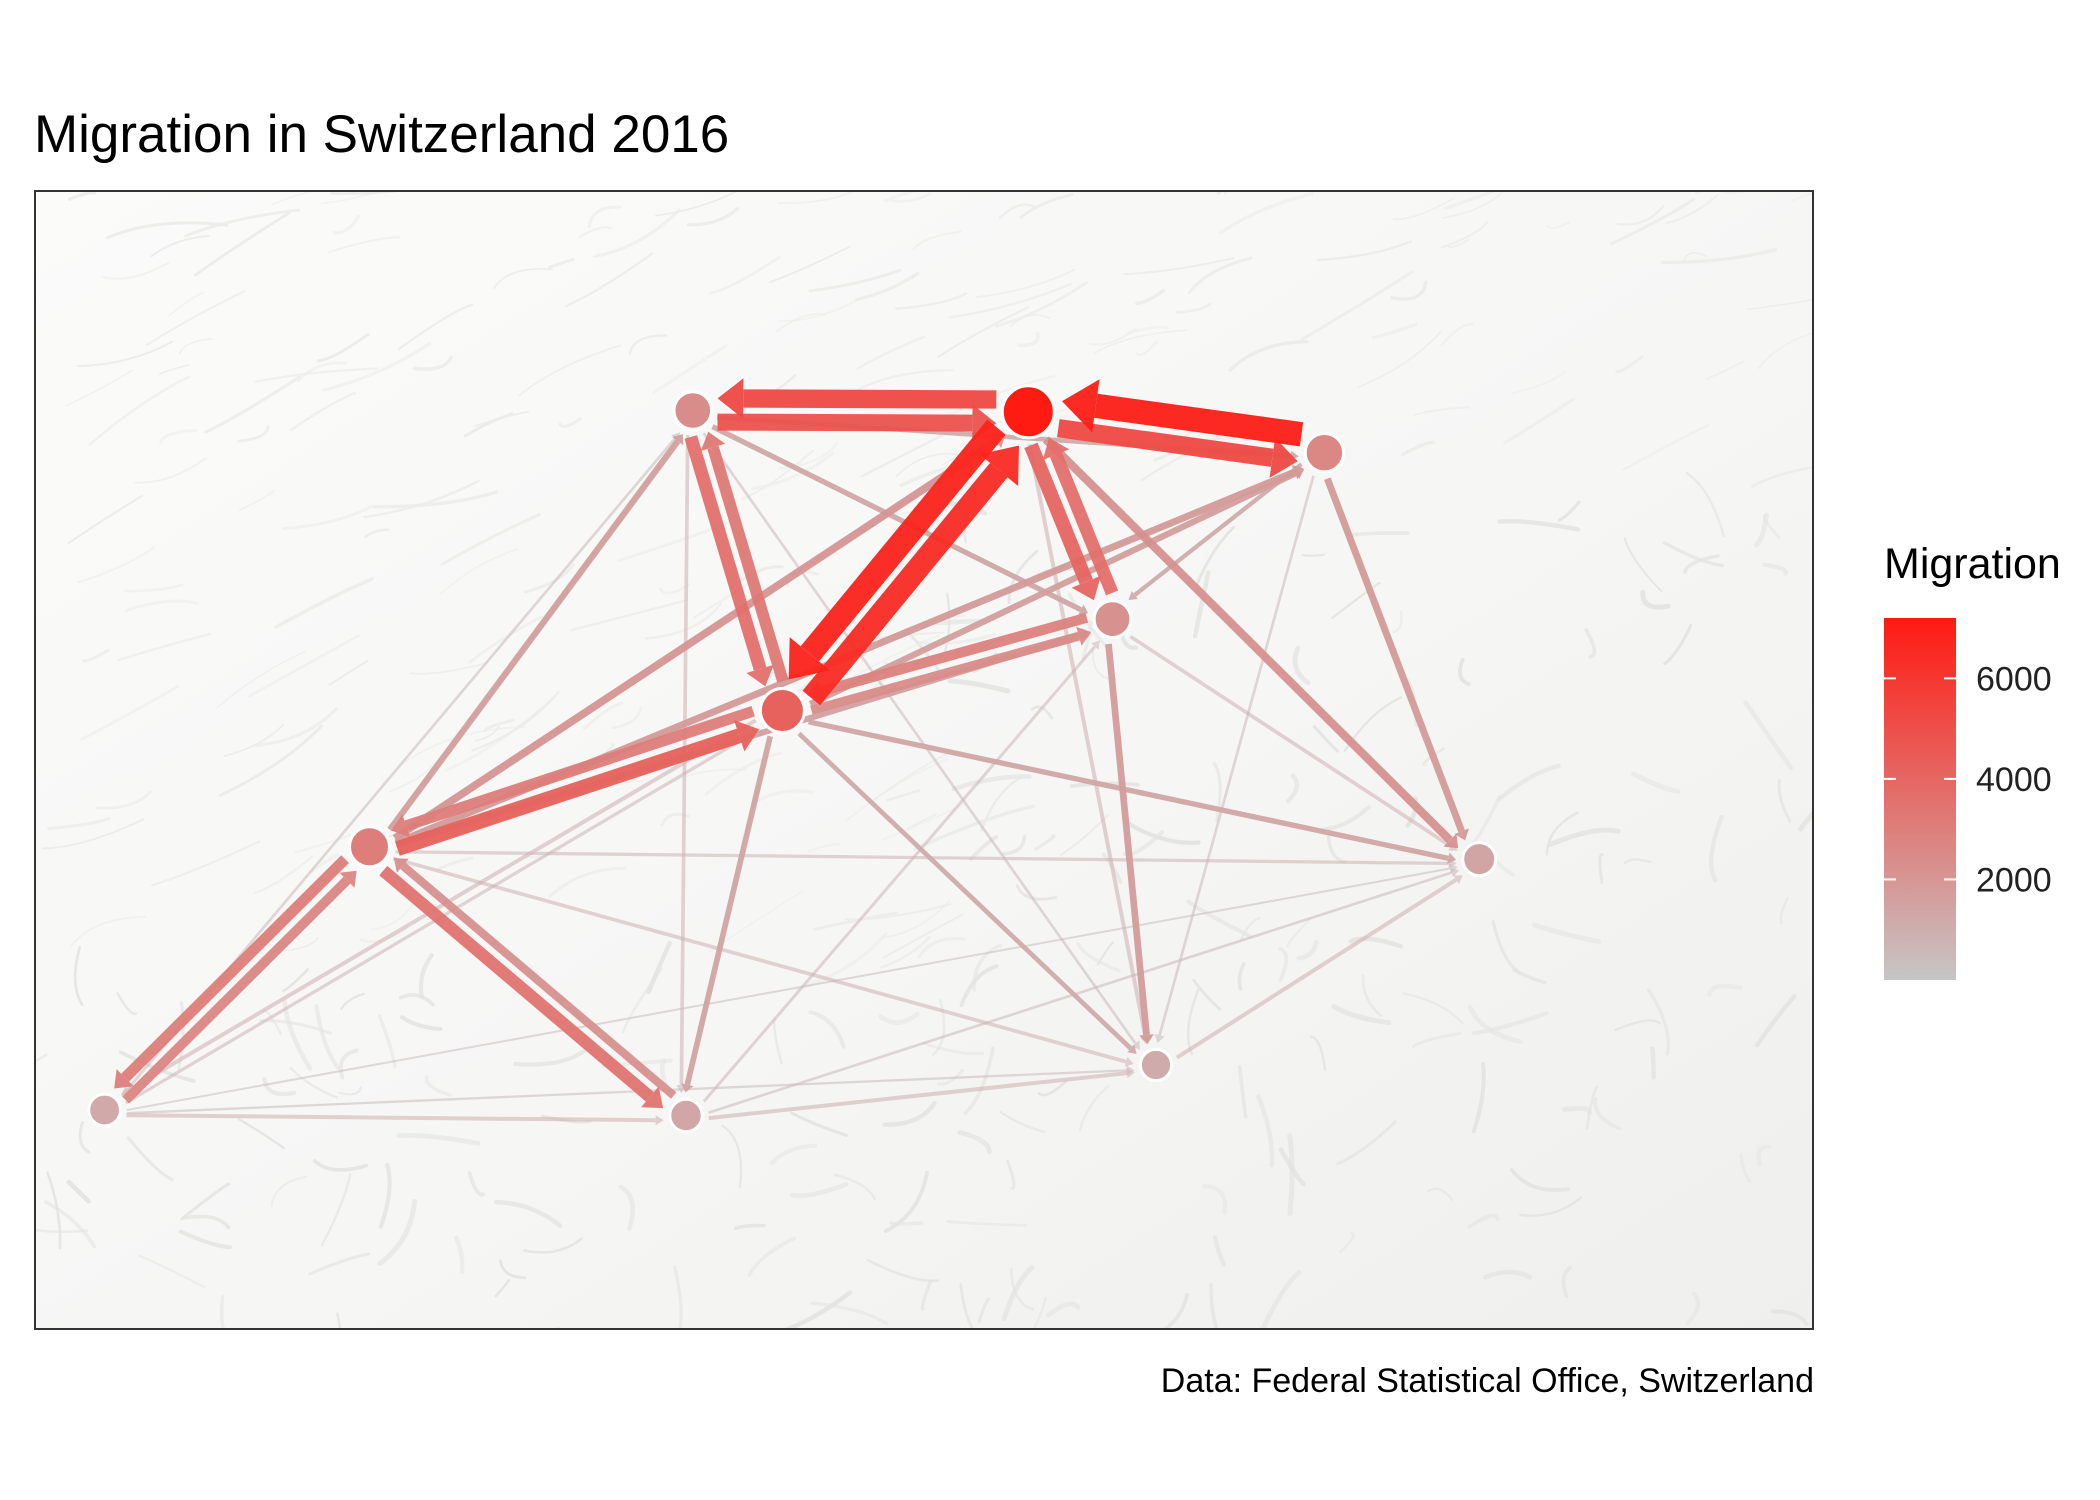 The width and height of the screenshot is (2100, 1500). I want to click on flow-C-H, so click(1234, 759).